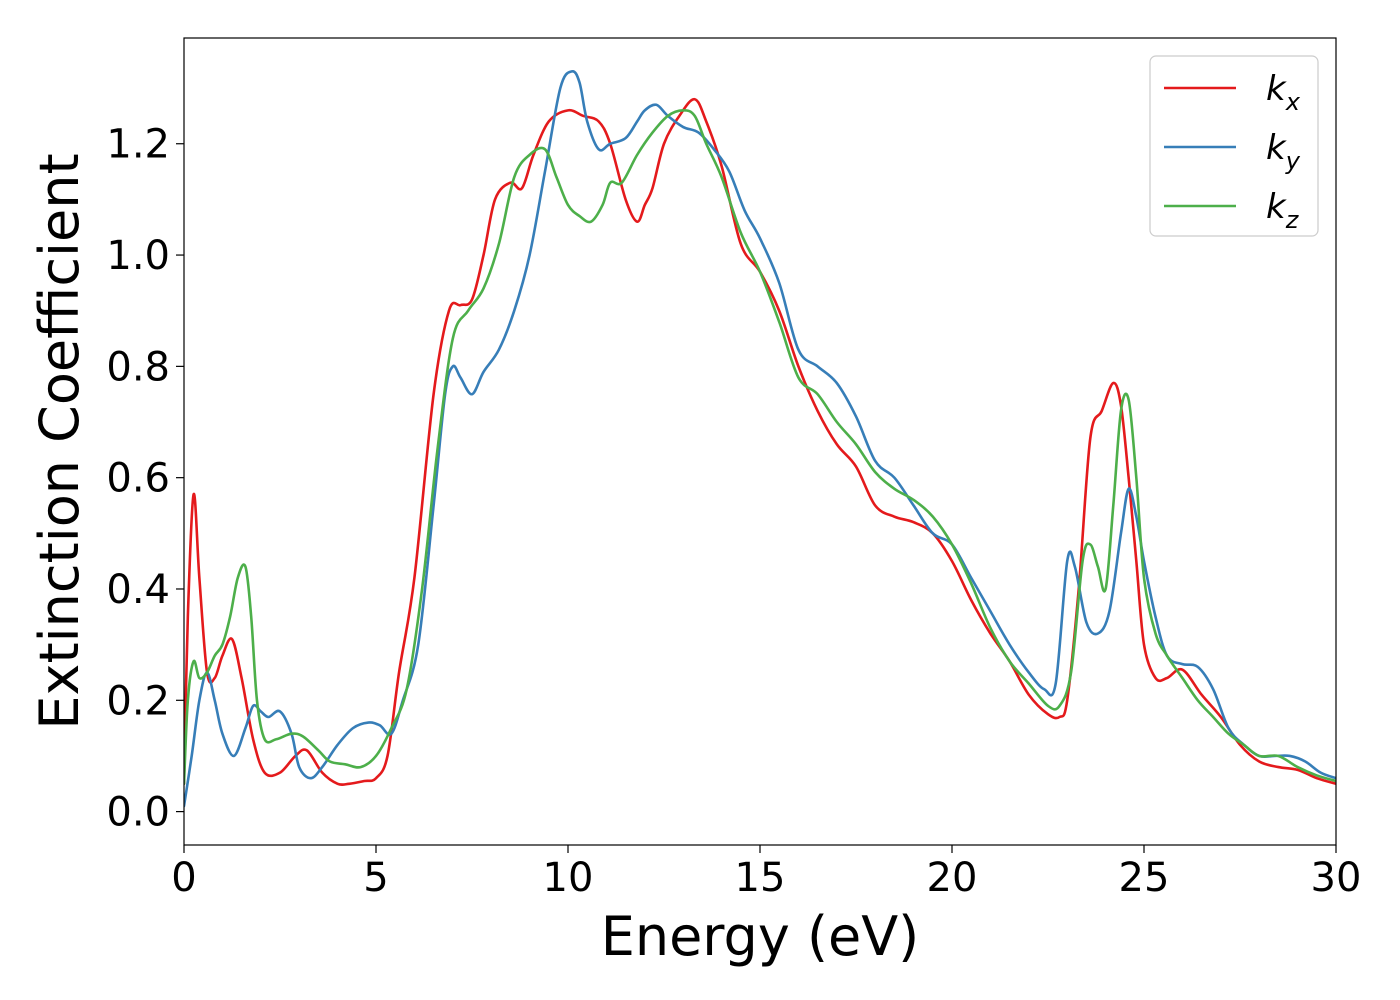  I want to click on y-tick-label: 1.0, so click(138, 256).